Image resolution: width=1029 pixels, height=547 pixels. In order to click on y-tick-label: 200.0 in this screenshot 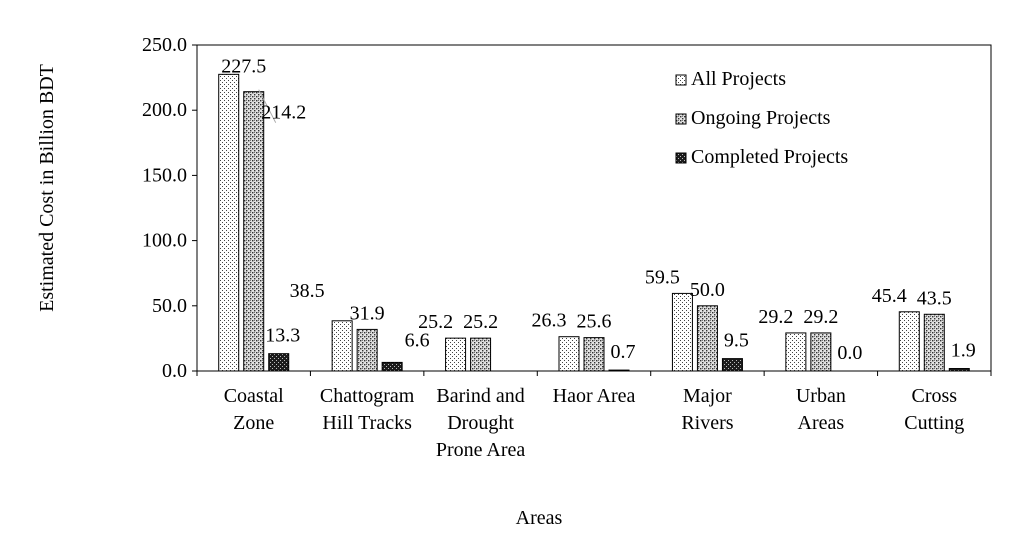, I will do `click(164, 110)`.